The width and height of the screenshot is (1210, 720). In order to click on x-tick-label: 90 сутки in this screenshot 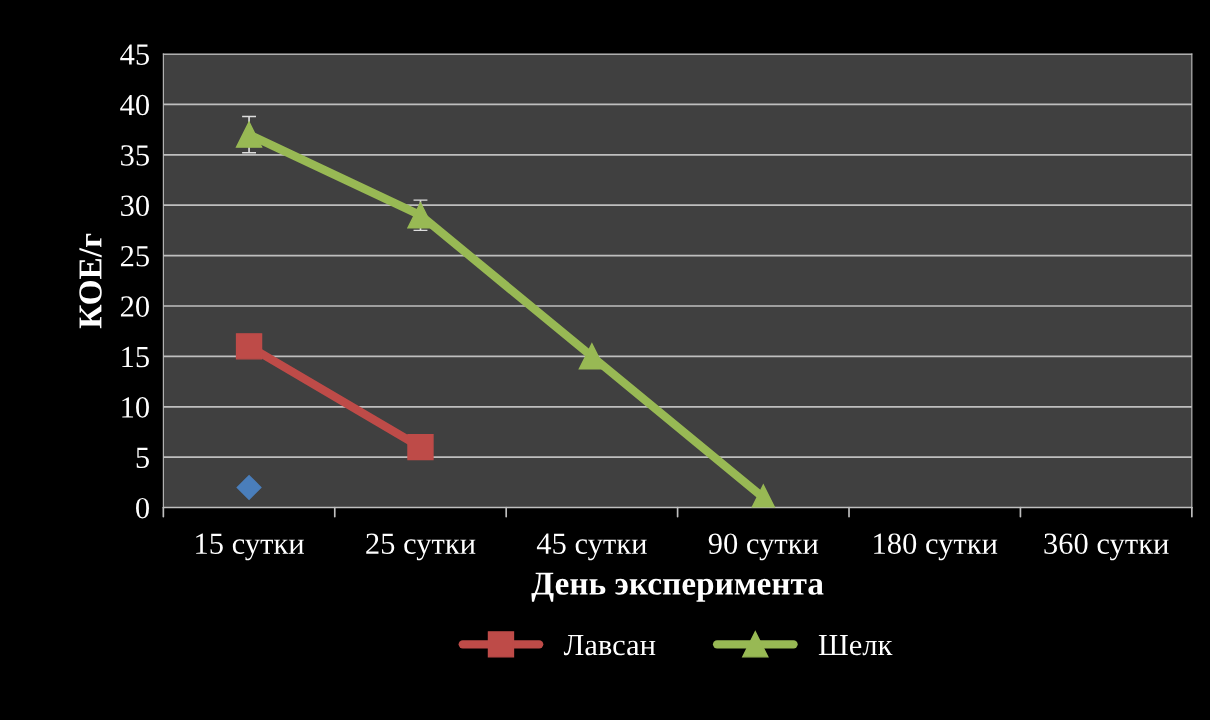, I will do `click(763, 547)`.